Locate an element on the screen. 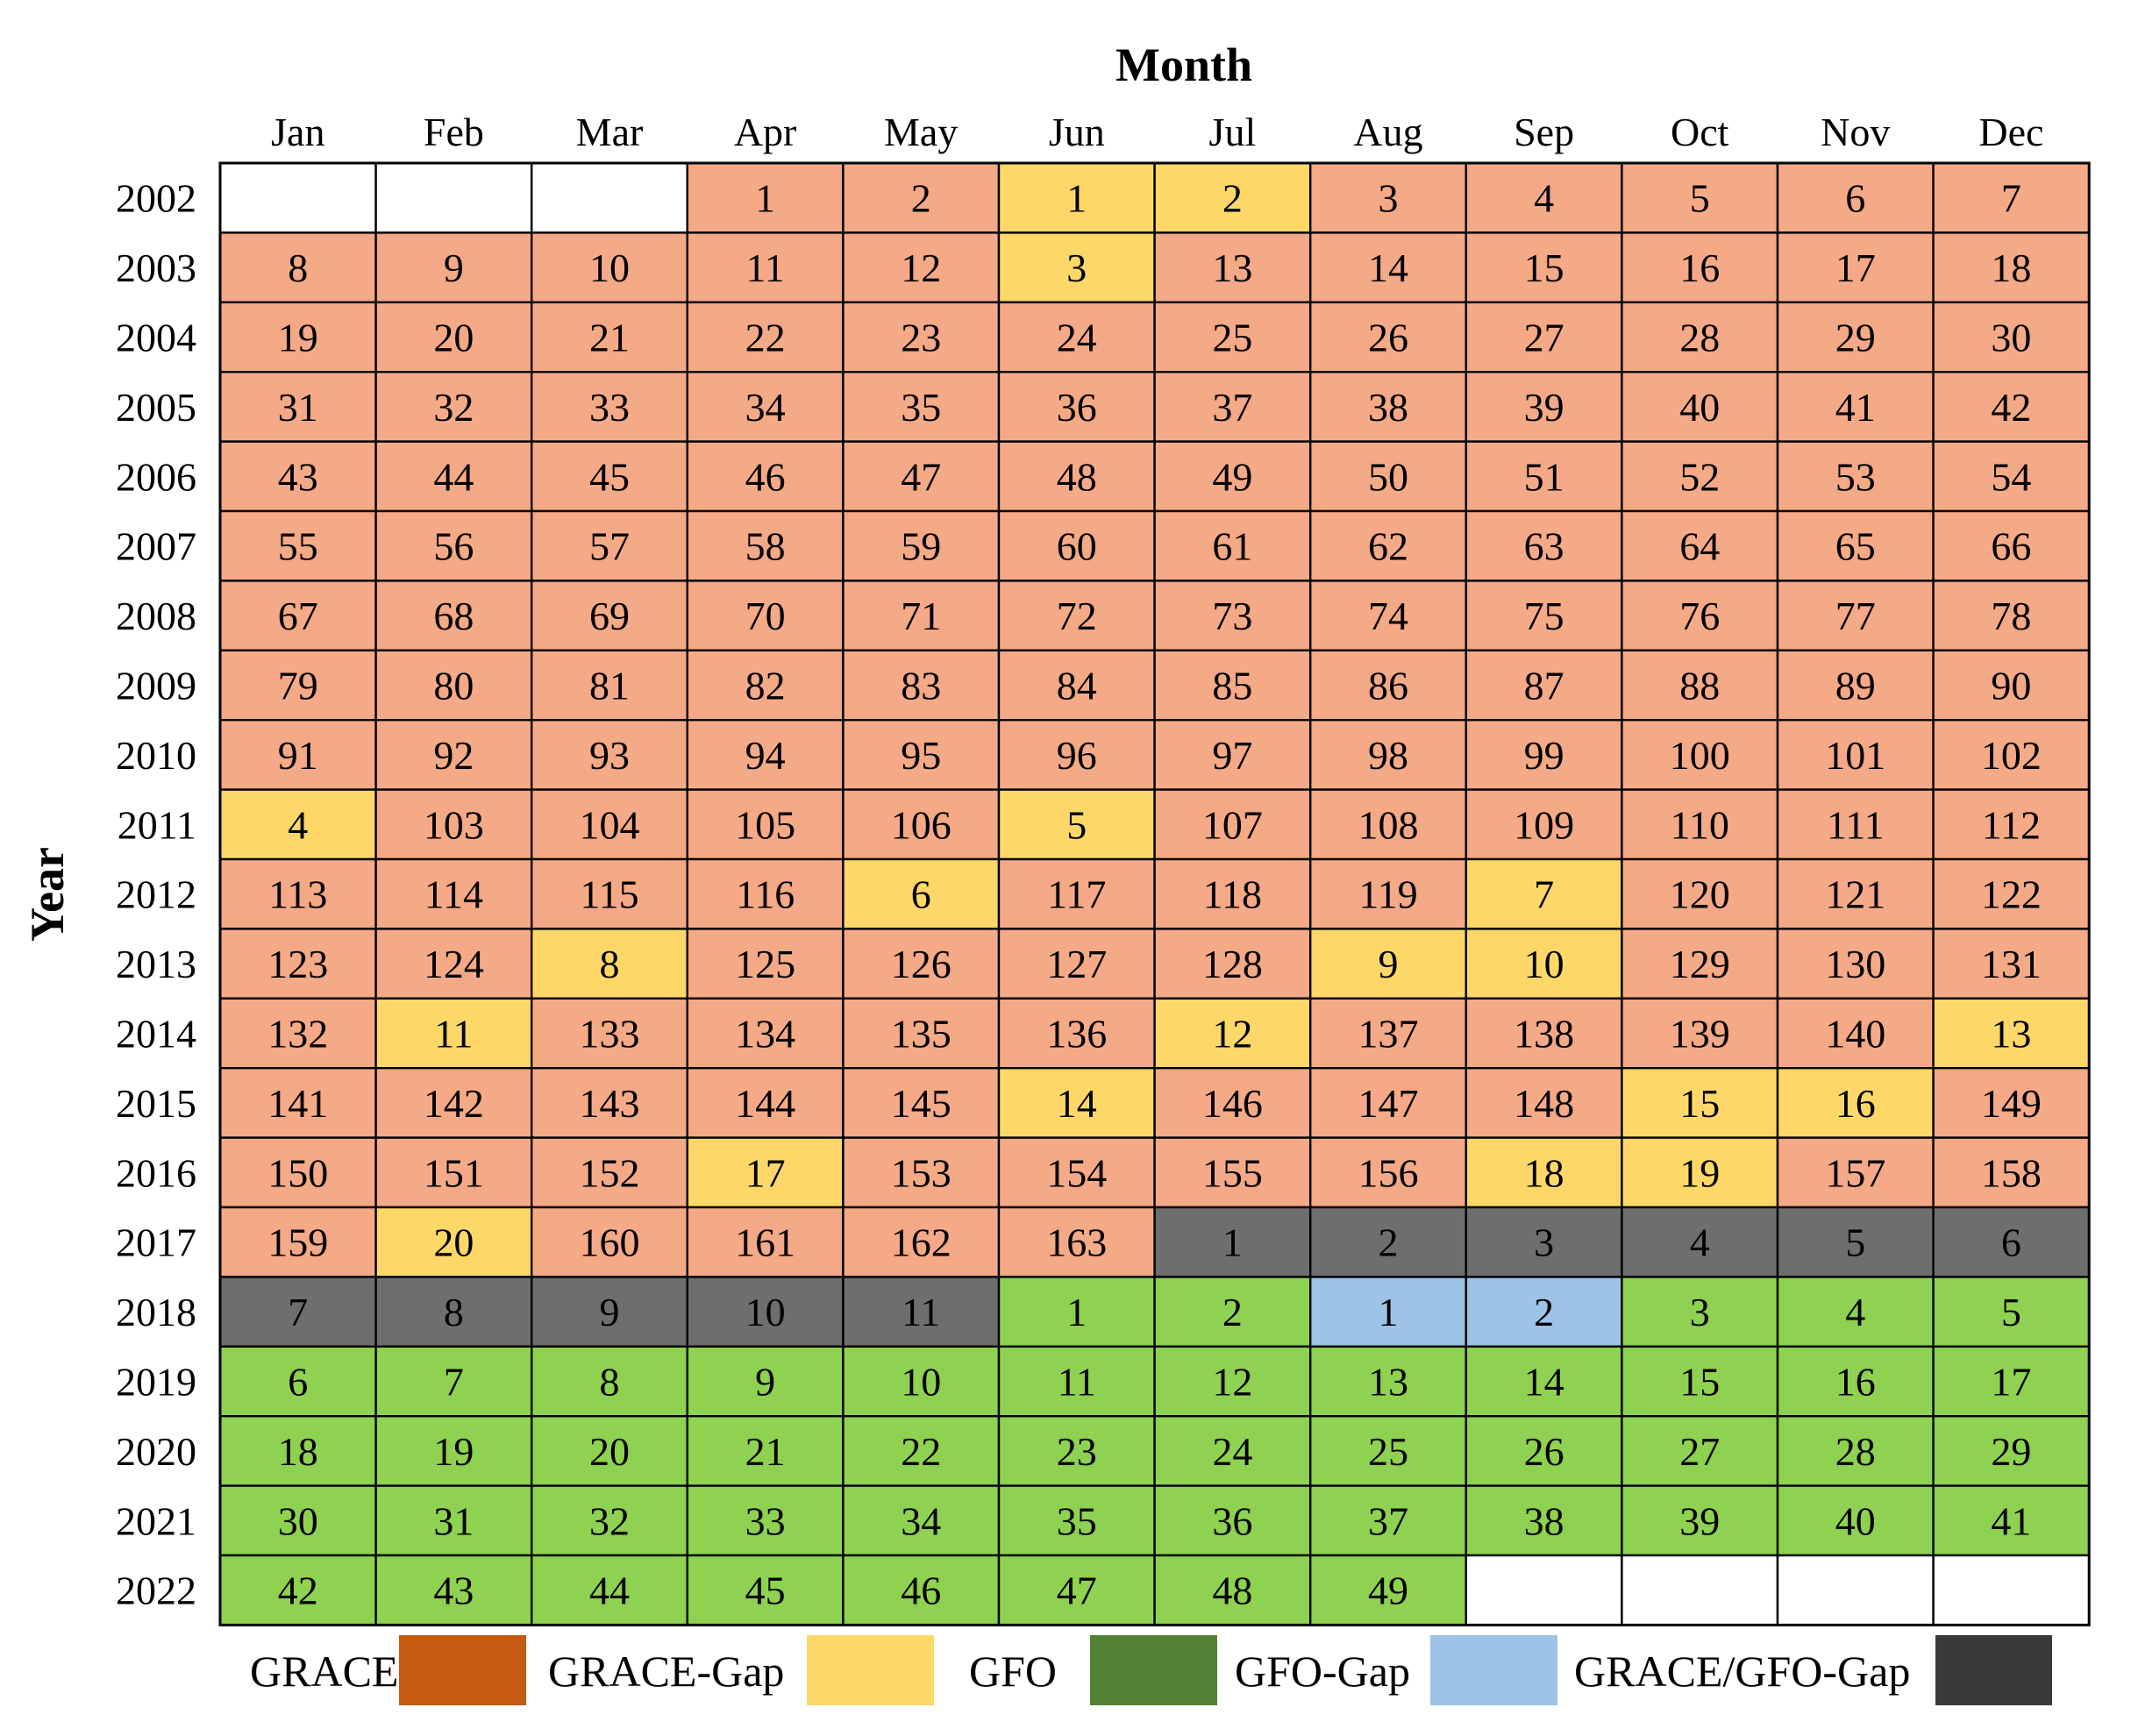 This screenshot has width=2131, height=1736. table-cell-2009-jul: 85 is located at coordinates (1232, 685).